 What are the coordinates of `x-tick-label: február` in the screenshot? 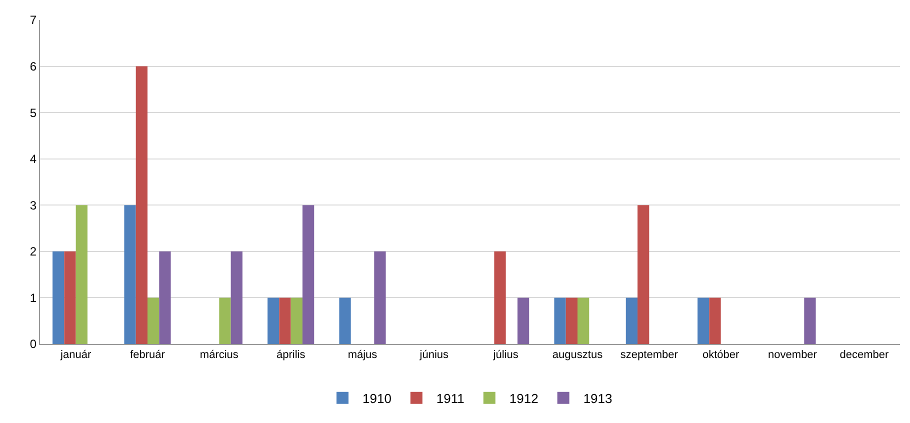 It's located at (148, 355).